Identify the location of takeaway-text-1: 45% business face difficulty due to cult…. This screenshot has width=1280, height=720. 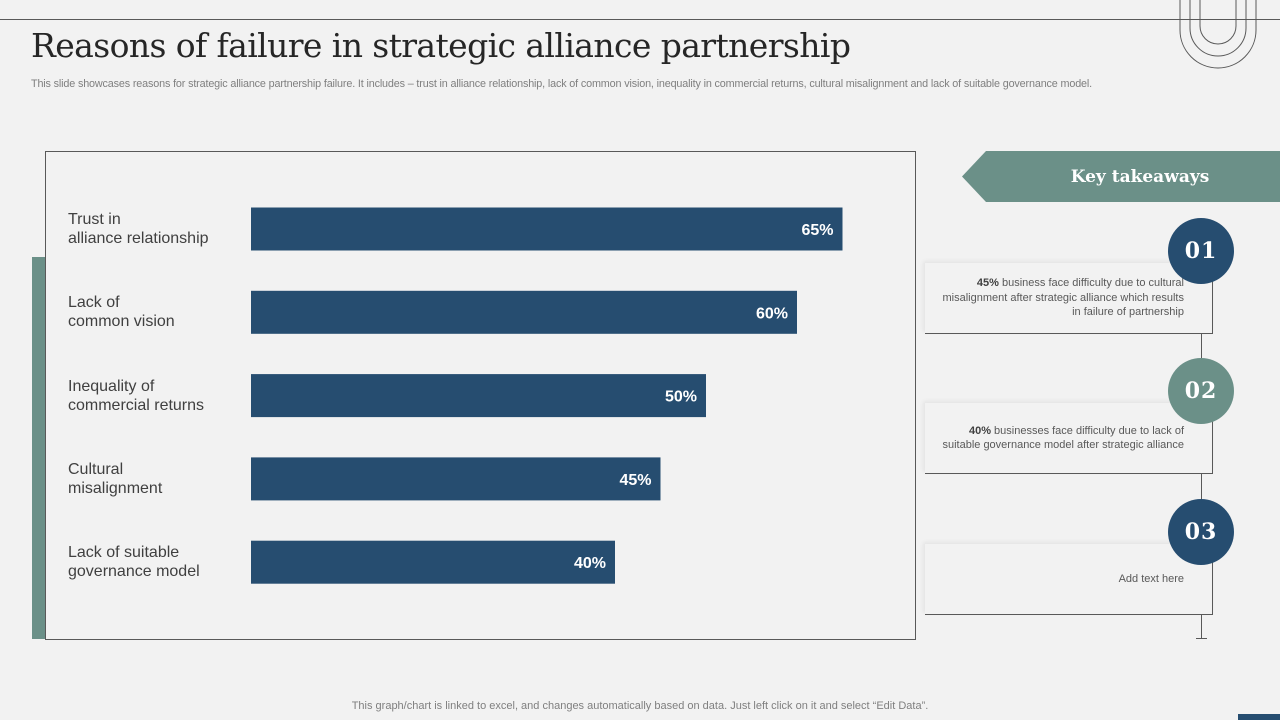
(1063, 298).